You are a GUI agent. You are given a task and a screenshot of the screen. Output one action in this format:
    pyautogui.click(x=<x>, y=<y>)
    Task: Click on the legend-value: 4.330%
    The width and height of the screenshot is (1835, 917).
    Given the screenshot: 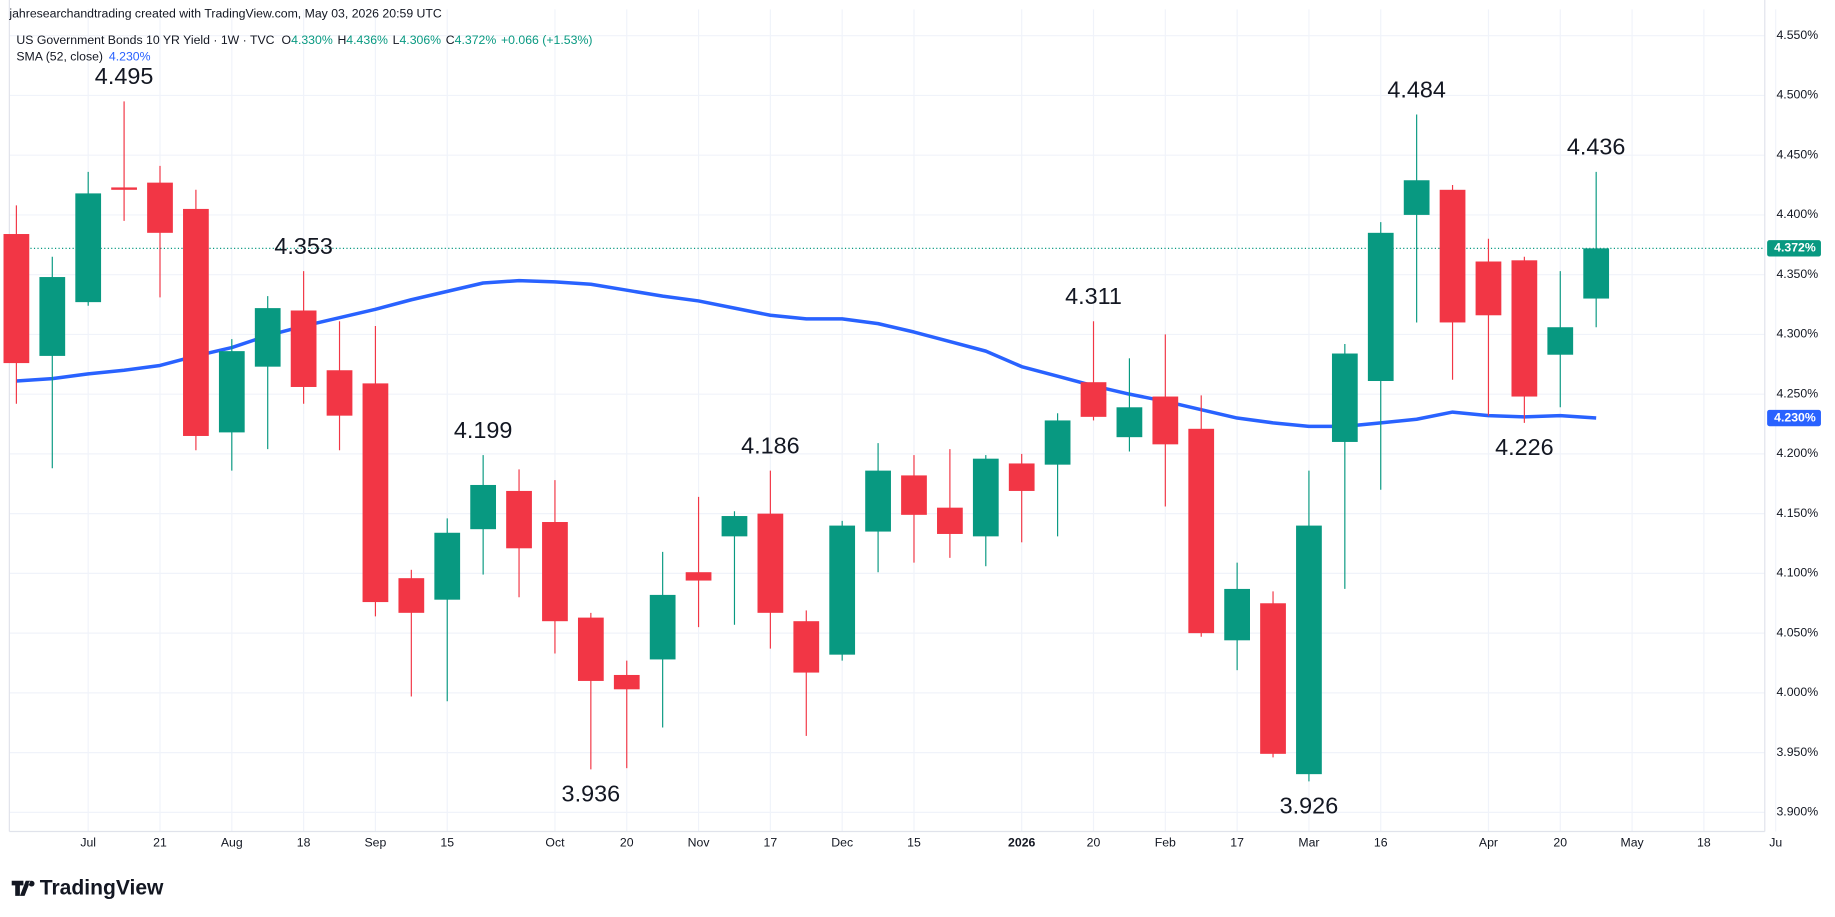 What is the action you would take?
    pyautogui.click(x=312, y=40)
    